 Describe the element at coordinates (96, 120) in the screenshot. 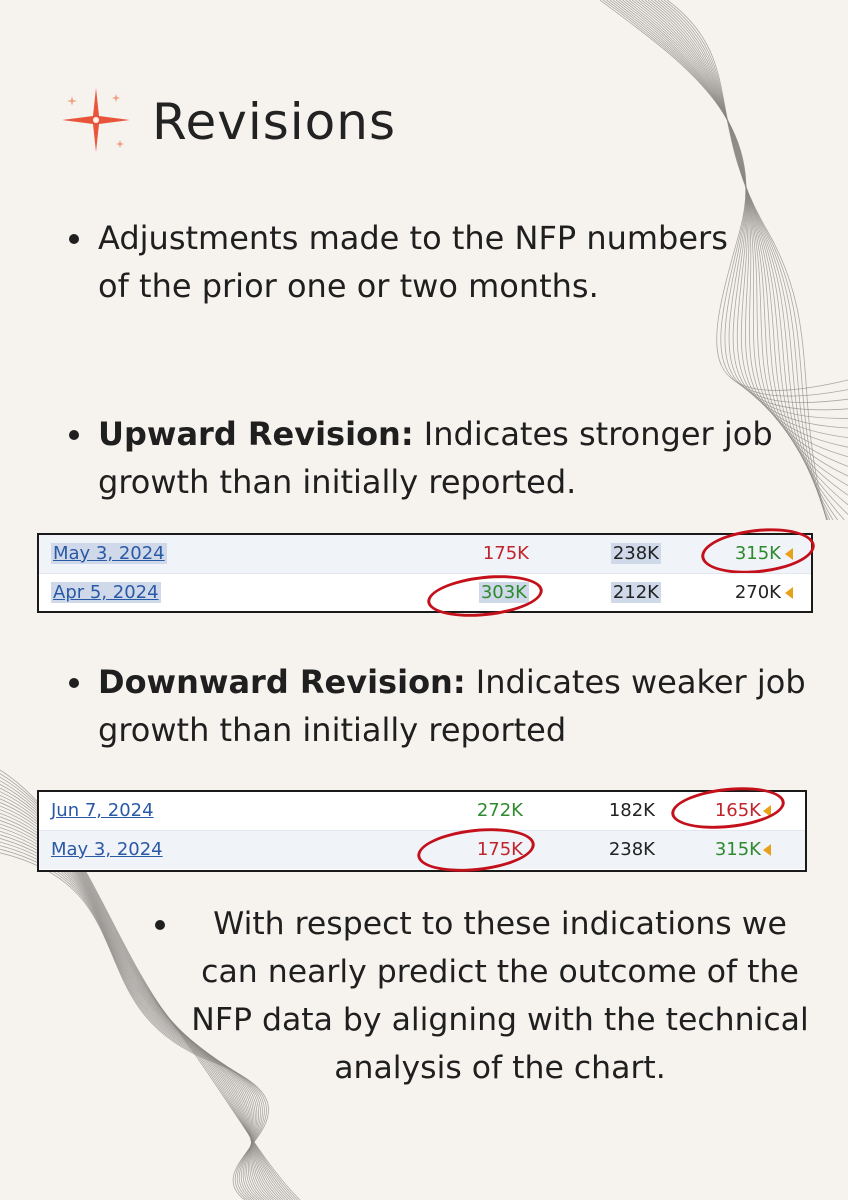

I see `sparkle-icon` at that location.